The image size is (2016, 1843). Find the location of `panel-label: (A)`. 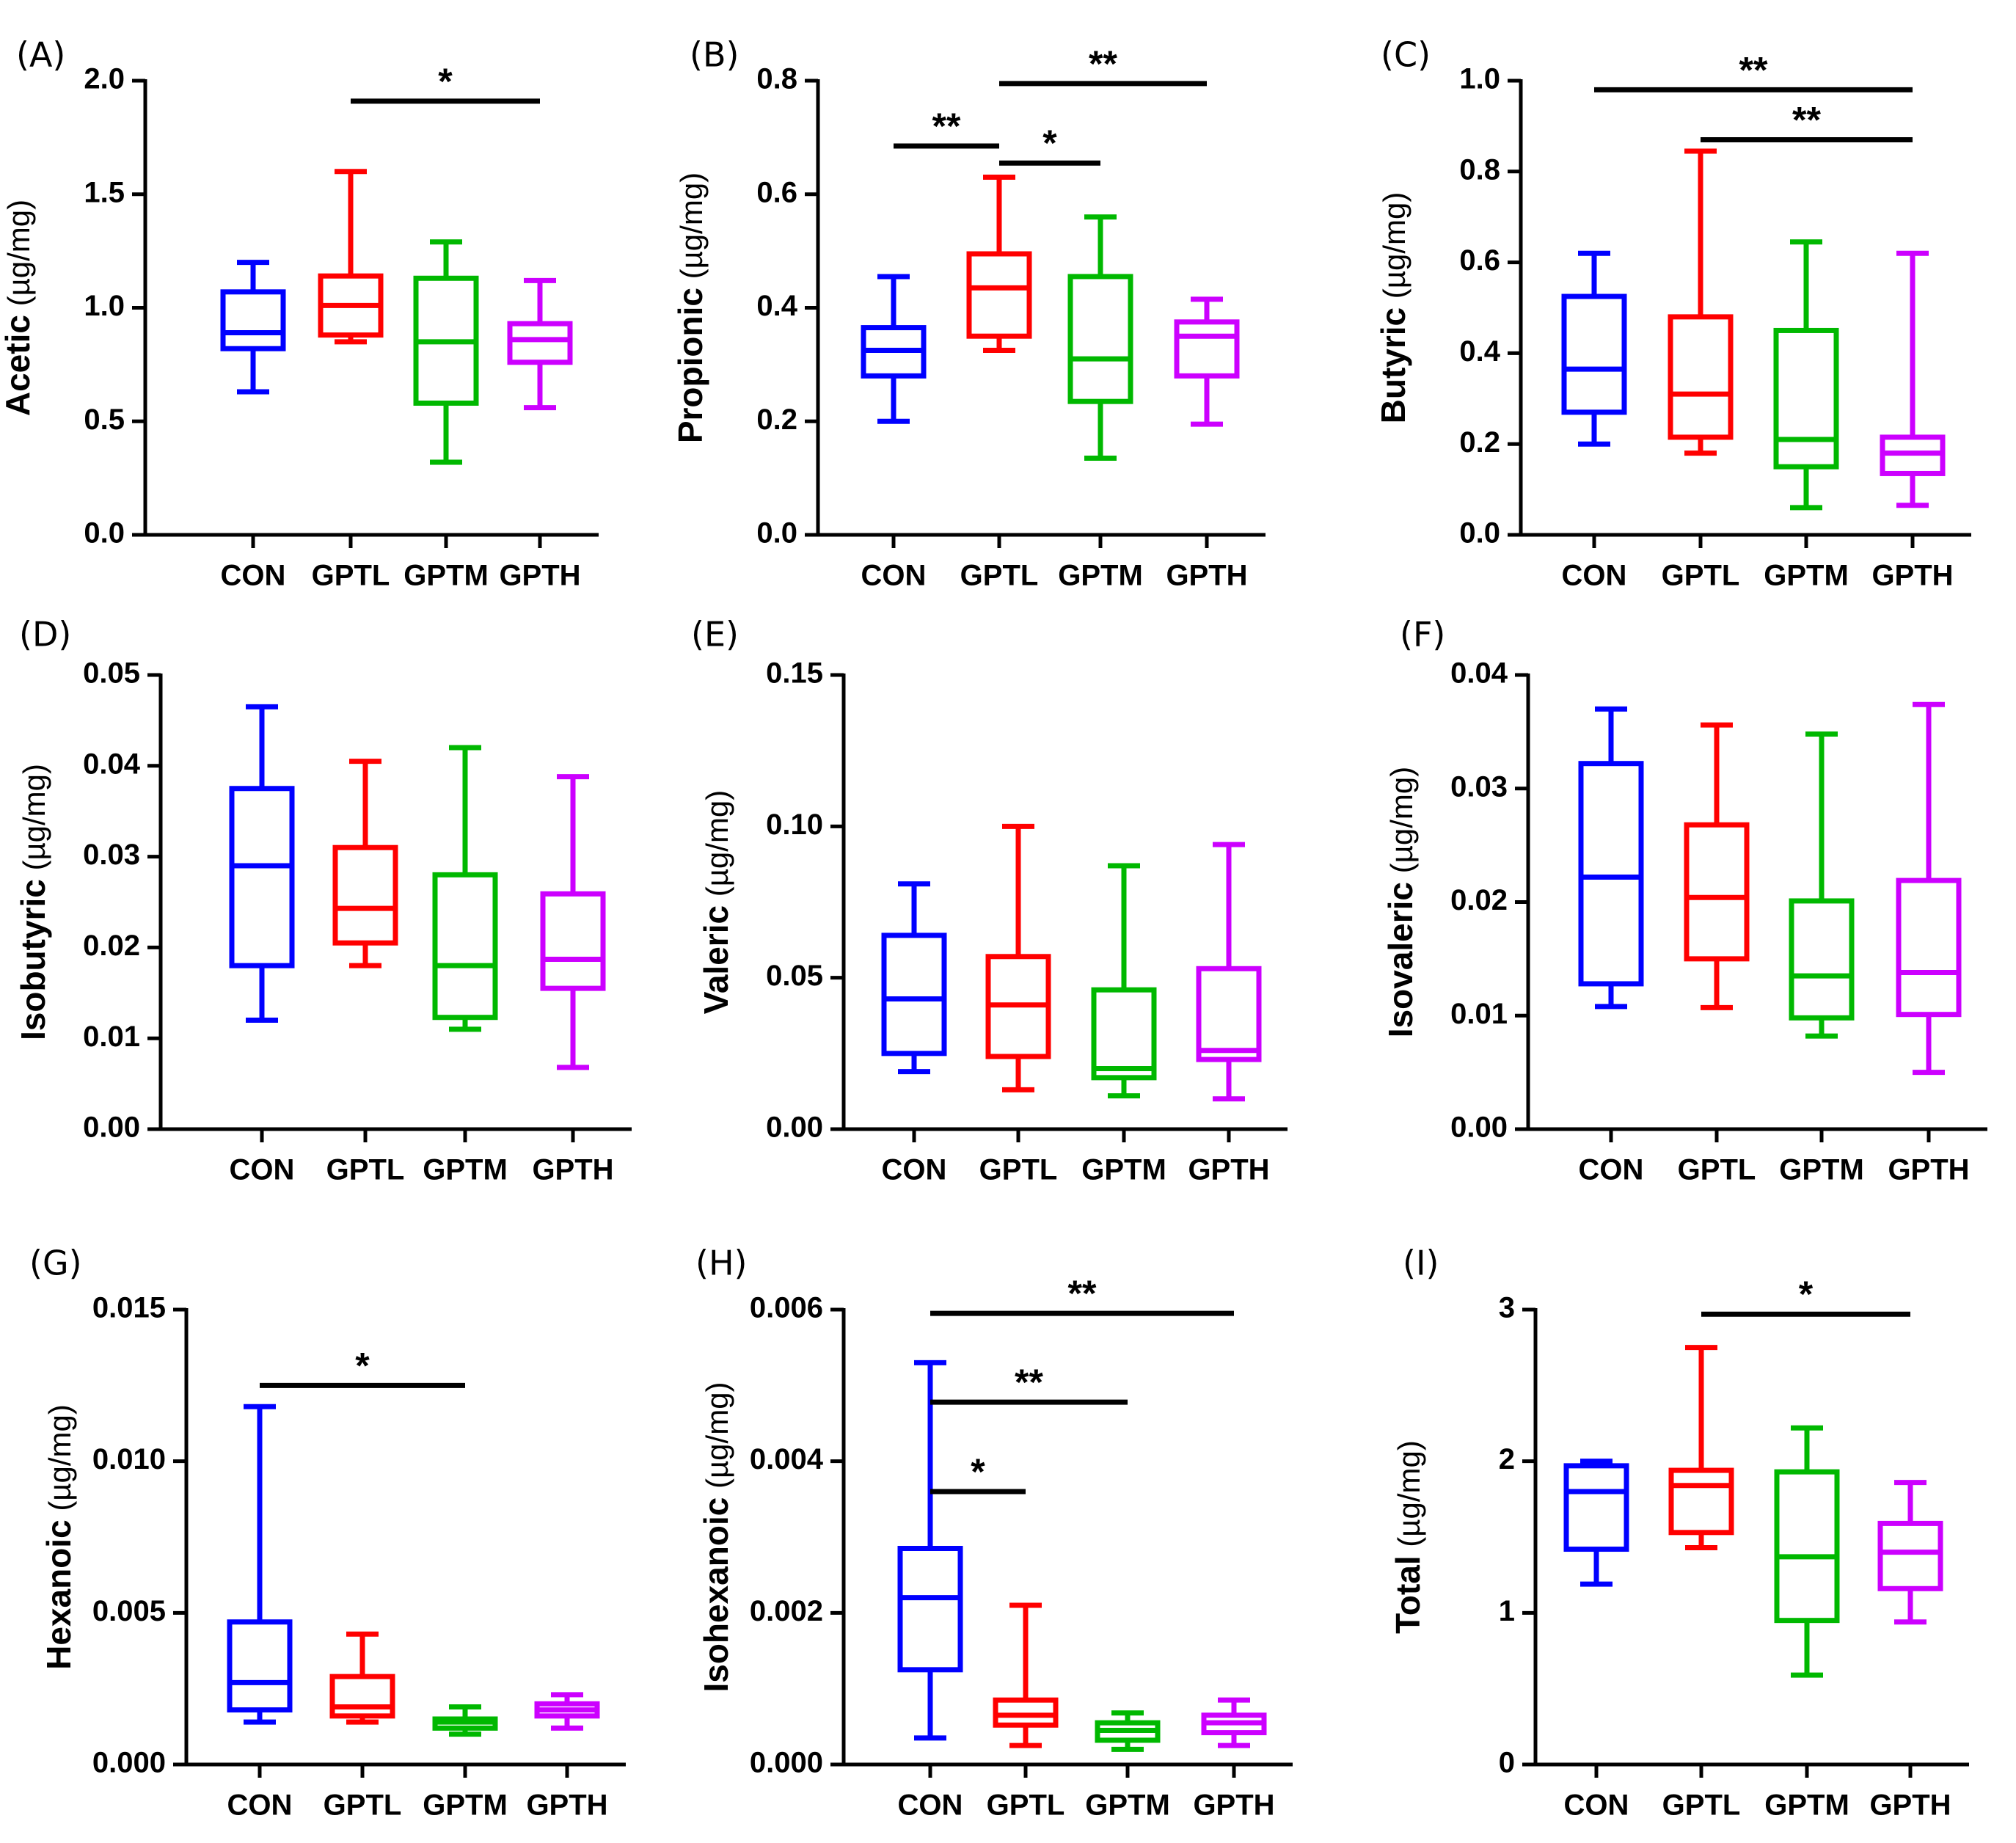

panel-label: (A) is located at coordinates (41, 55).